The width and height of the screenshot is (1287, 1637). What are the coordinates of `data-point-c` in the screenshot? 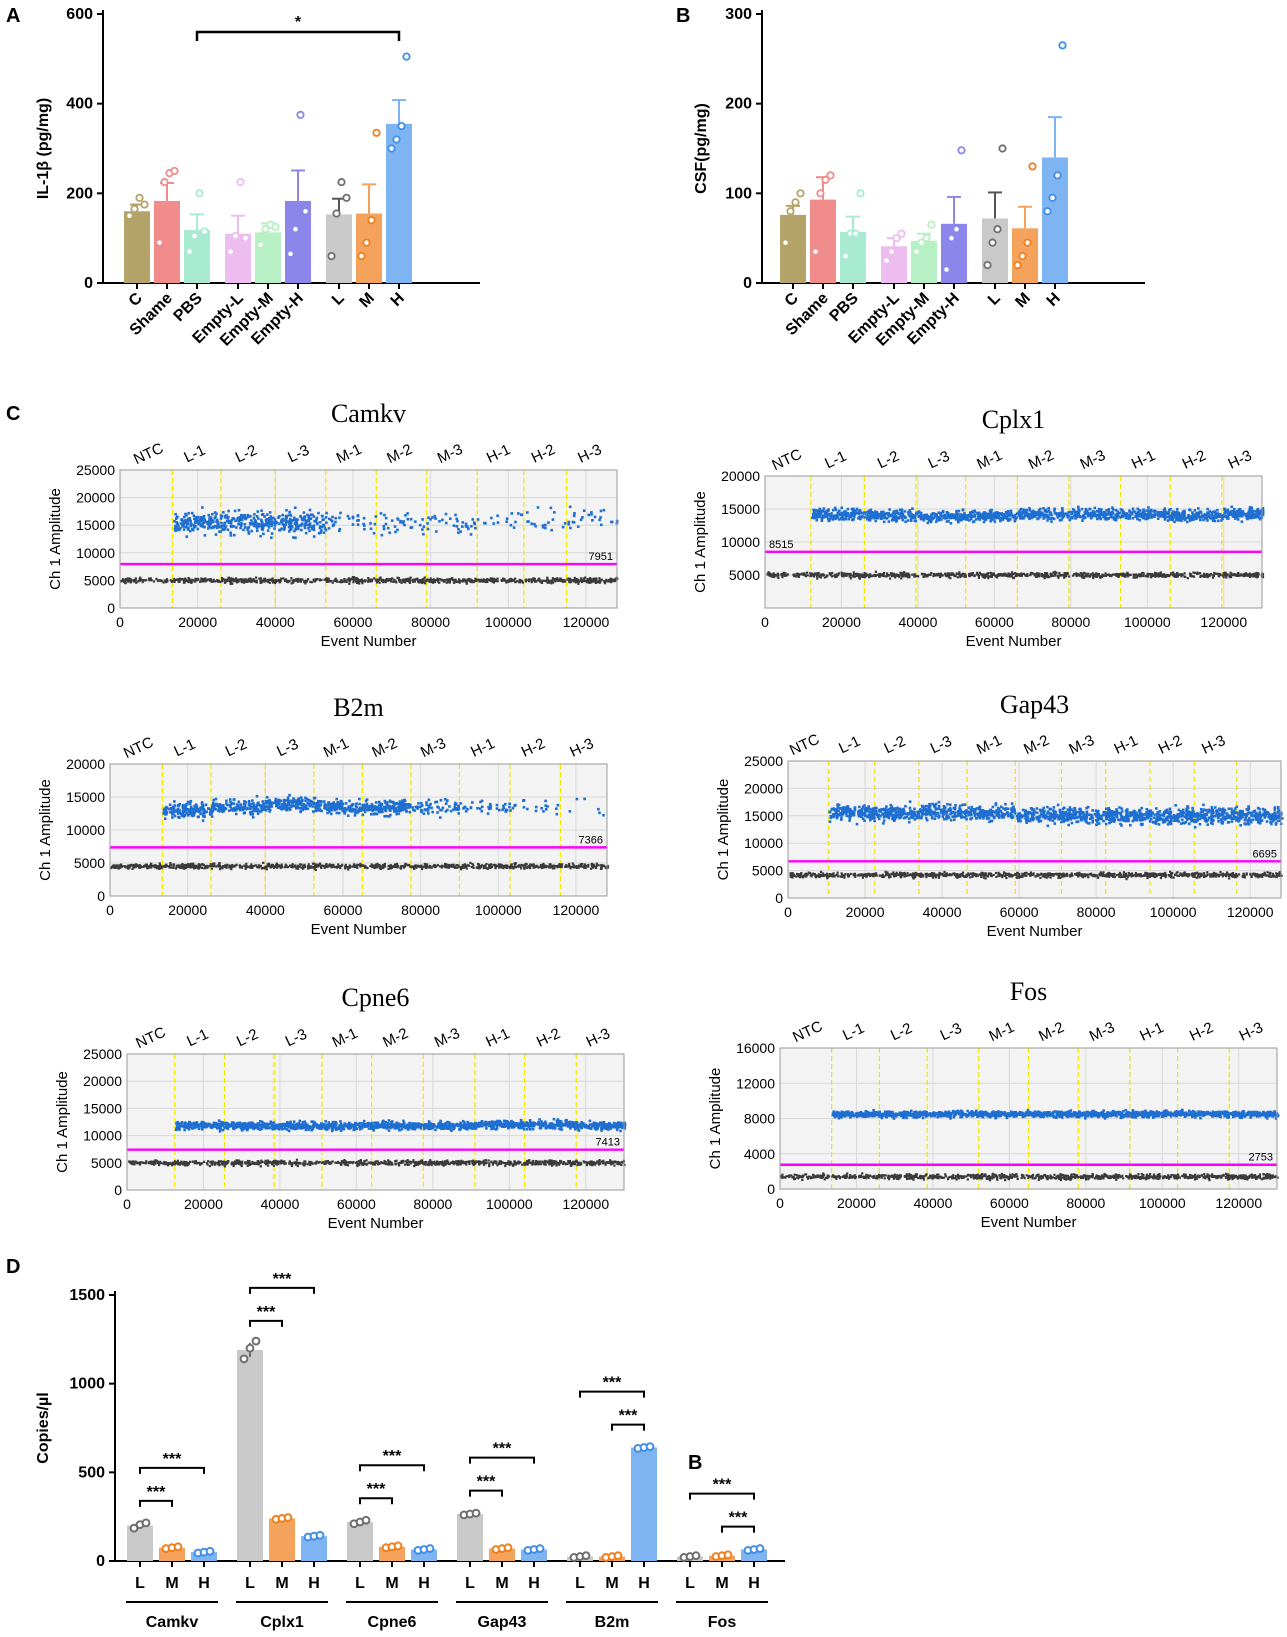 It's located at (134, 209).